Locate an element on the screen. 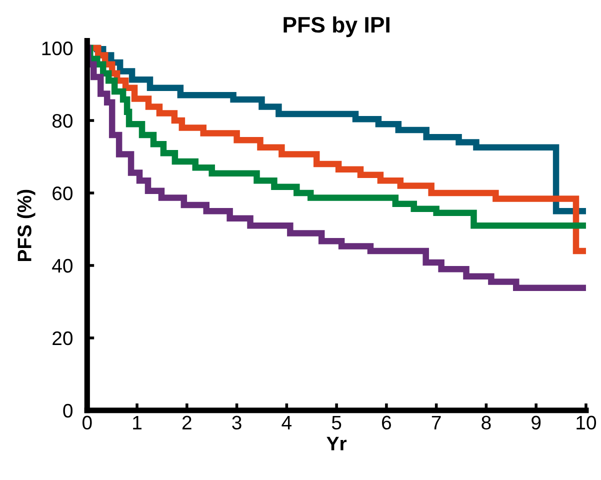 The height and width of the screenshot is (480, 601). x-tick-label: 4 is located at coordinates (287, 423).